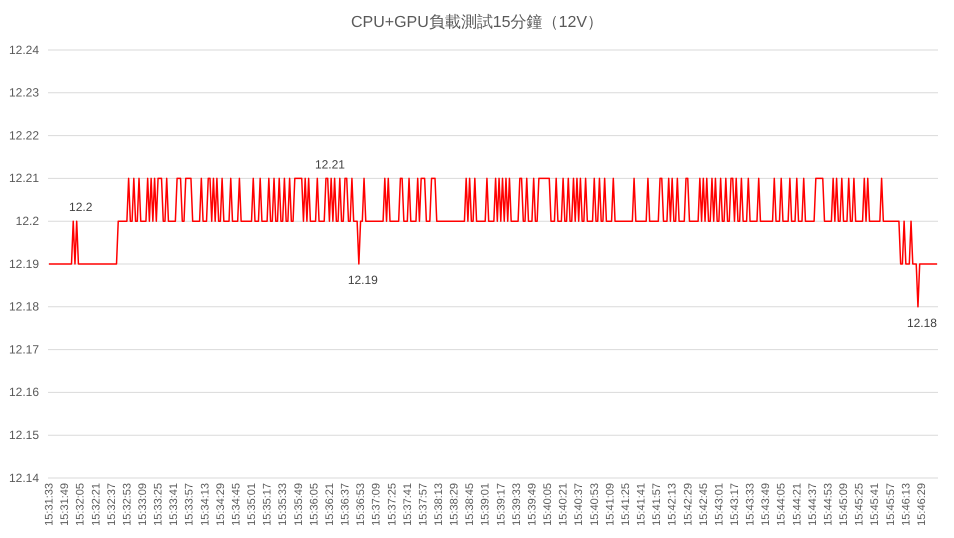 The image size is (954, 538). I want to click on y-tick-label: 12.2, so click(28, 221).